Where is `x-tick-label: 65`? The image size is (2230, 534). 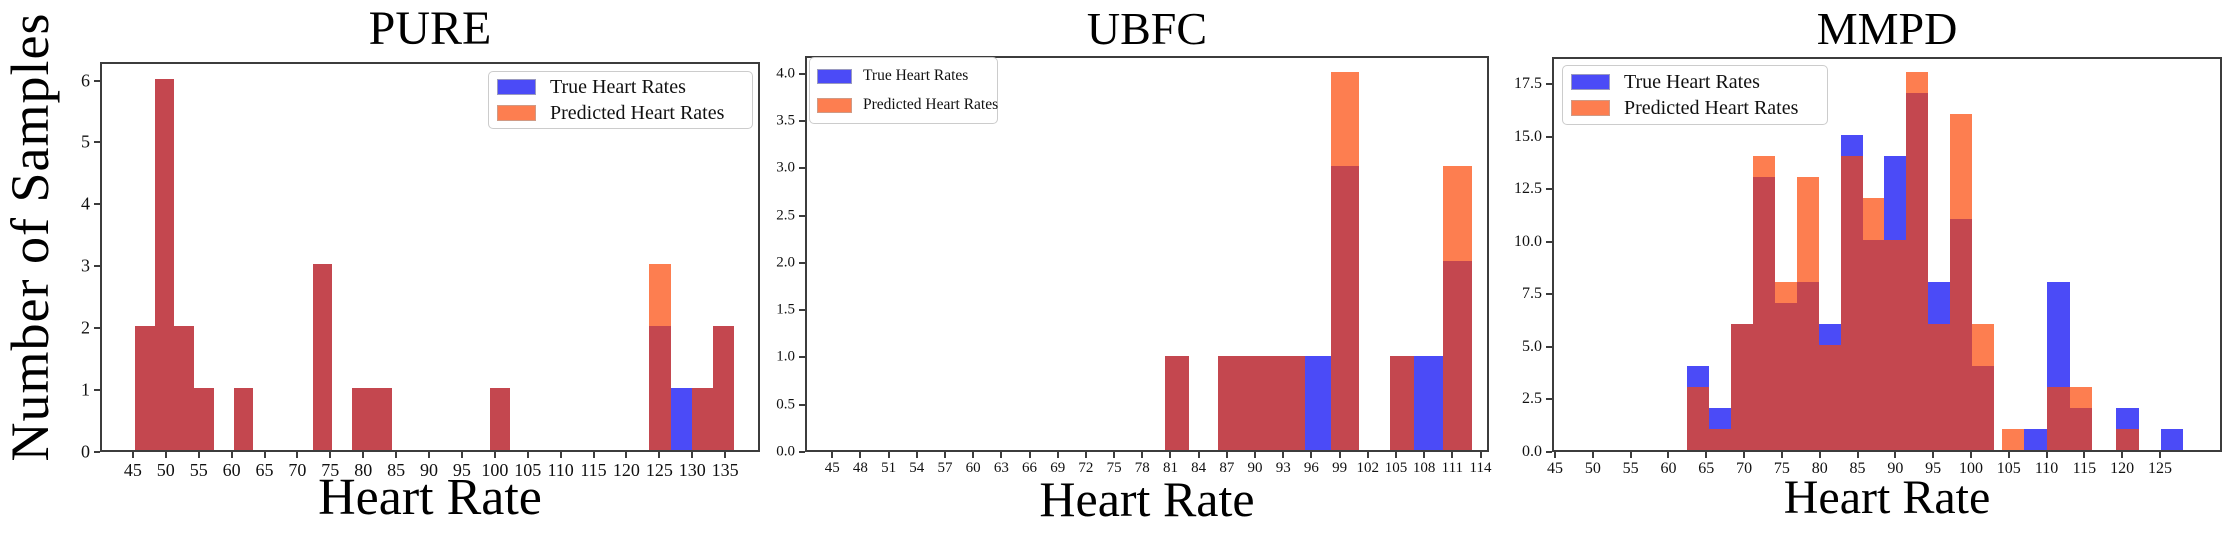
x-tick-label: 65 is located at coordinates (264, 470).